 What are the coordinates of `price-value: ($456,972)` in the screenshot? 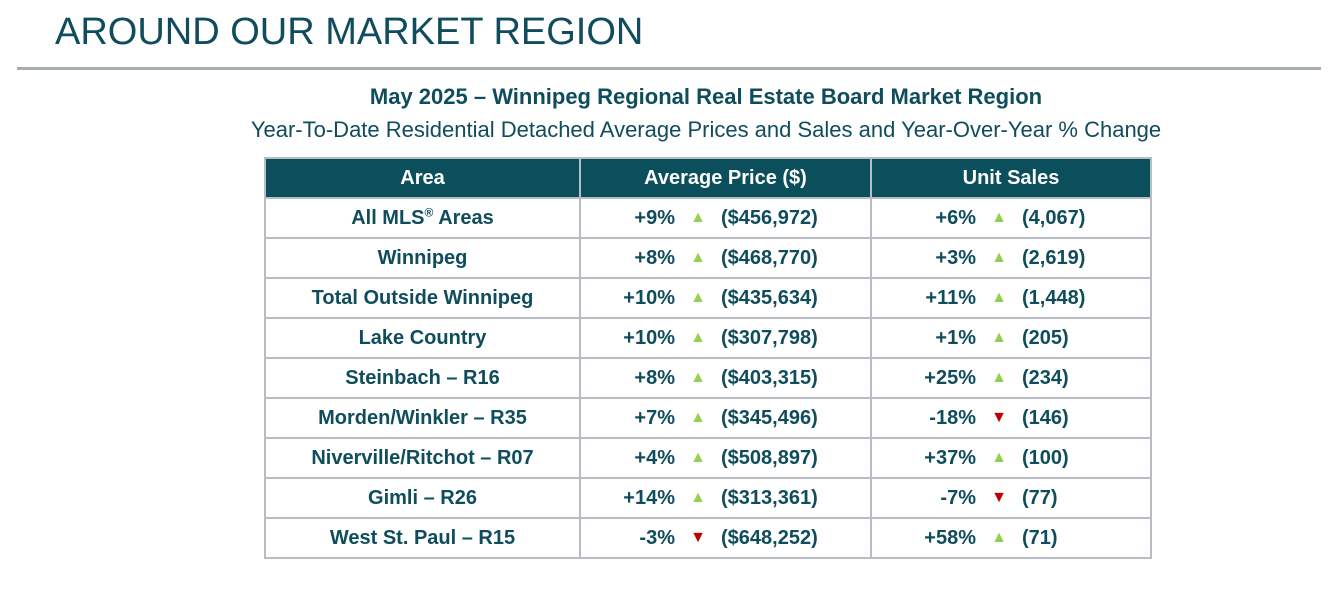 It's located at (769, 217).